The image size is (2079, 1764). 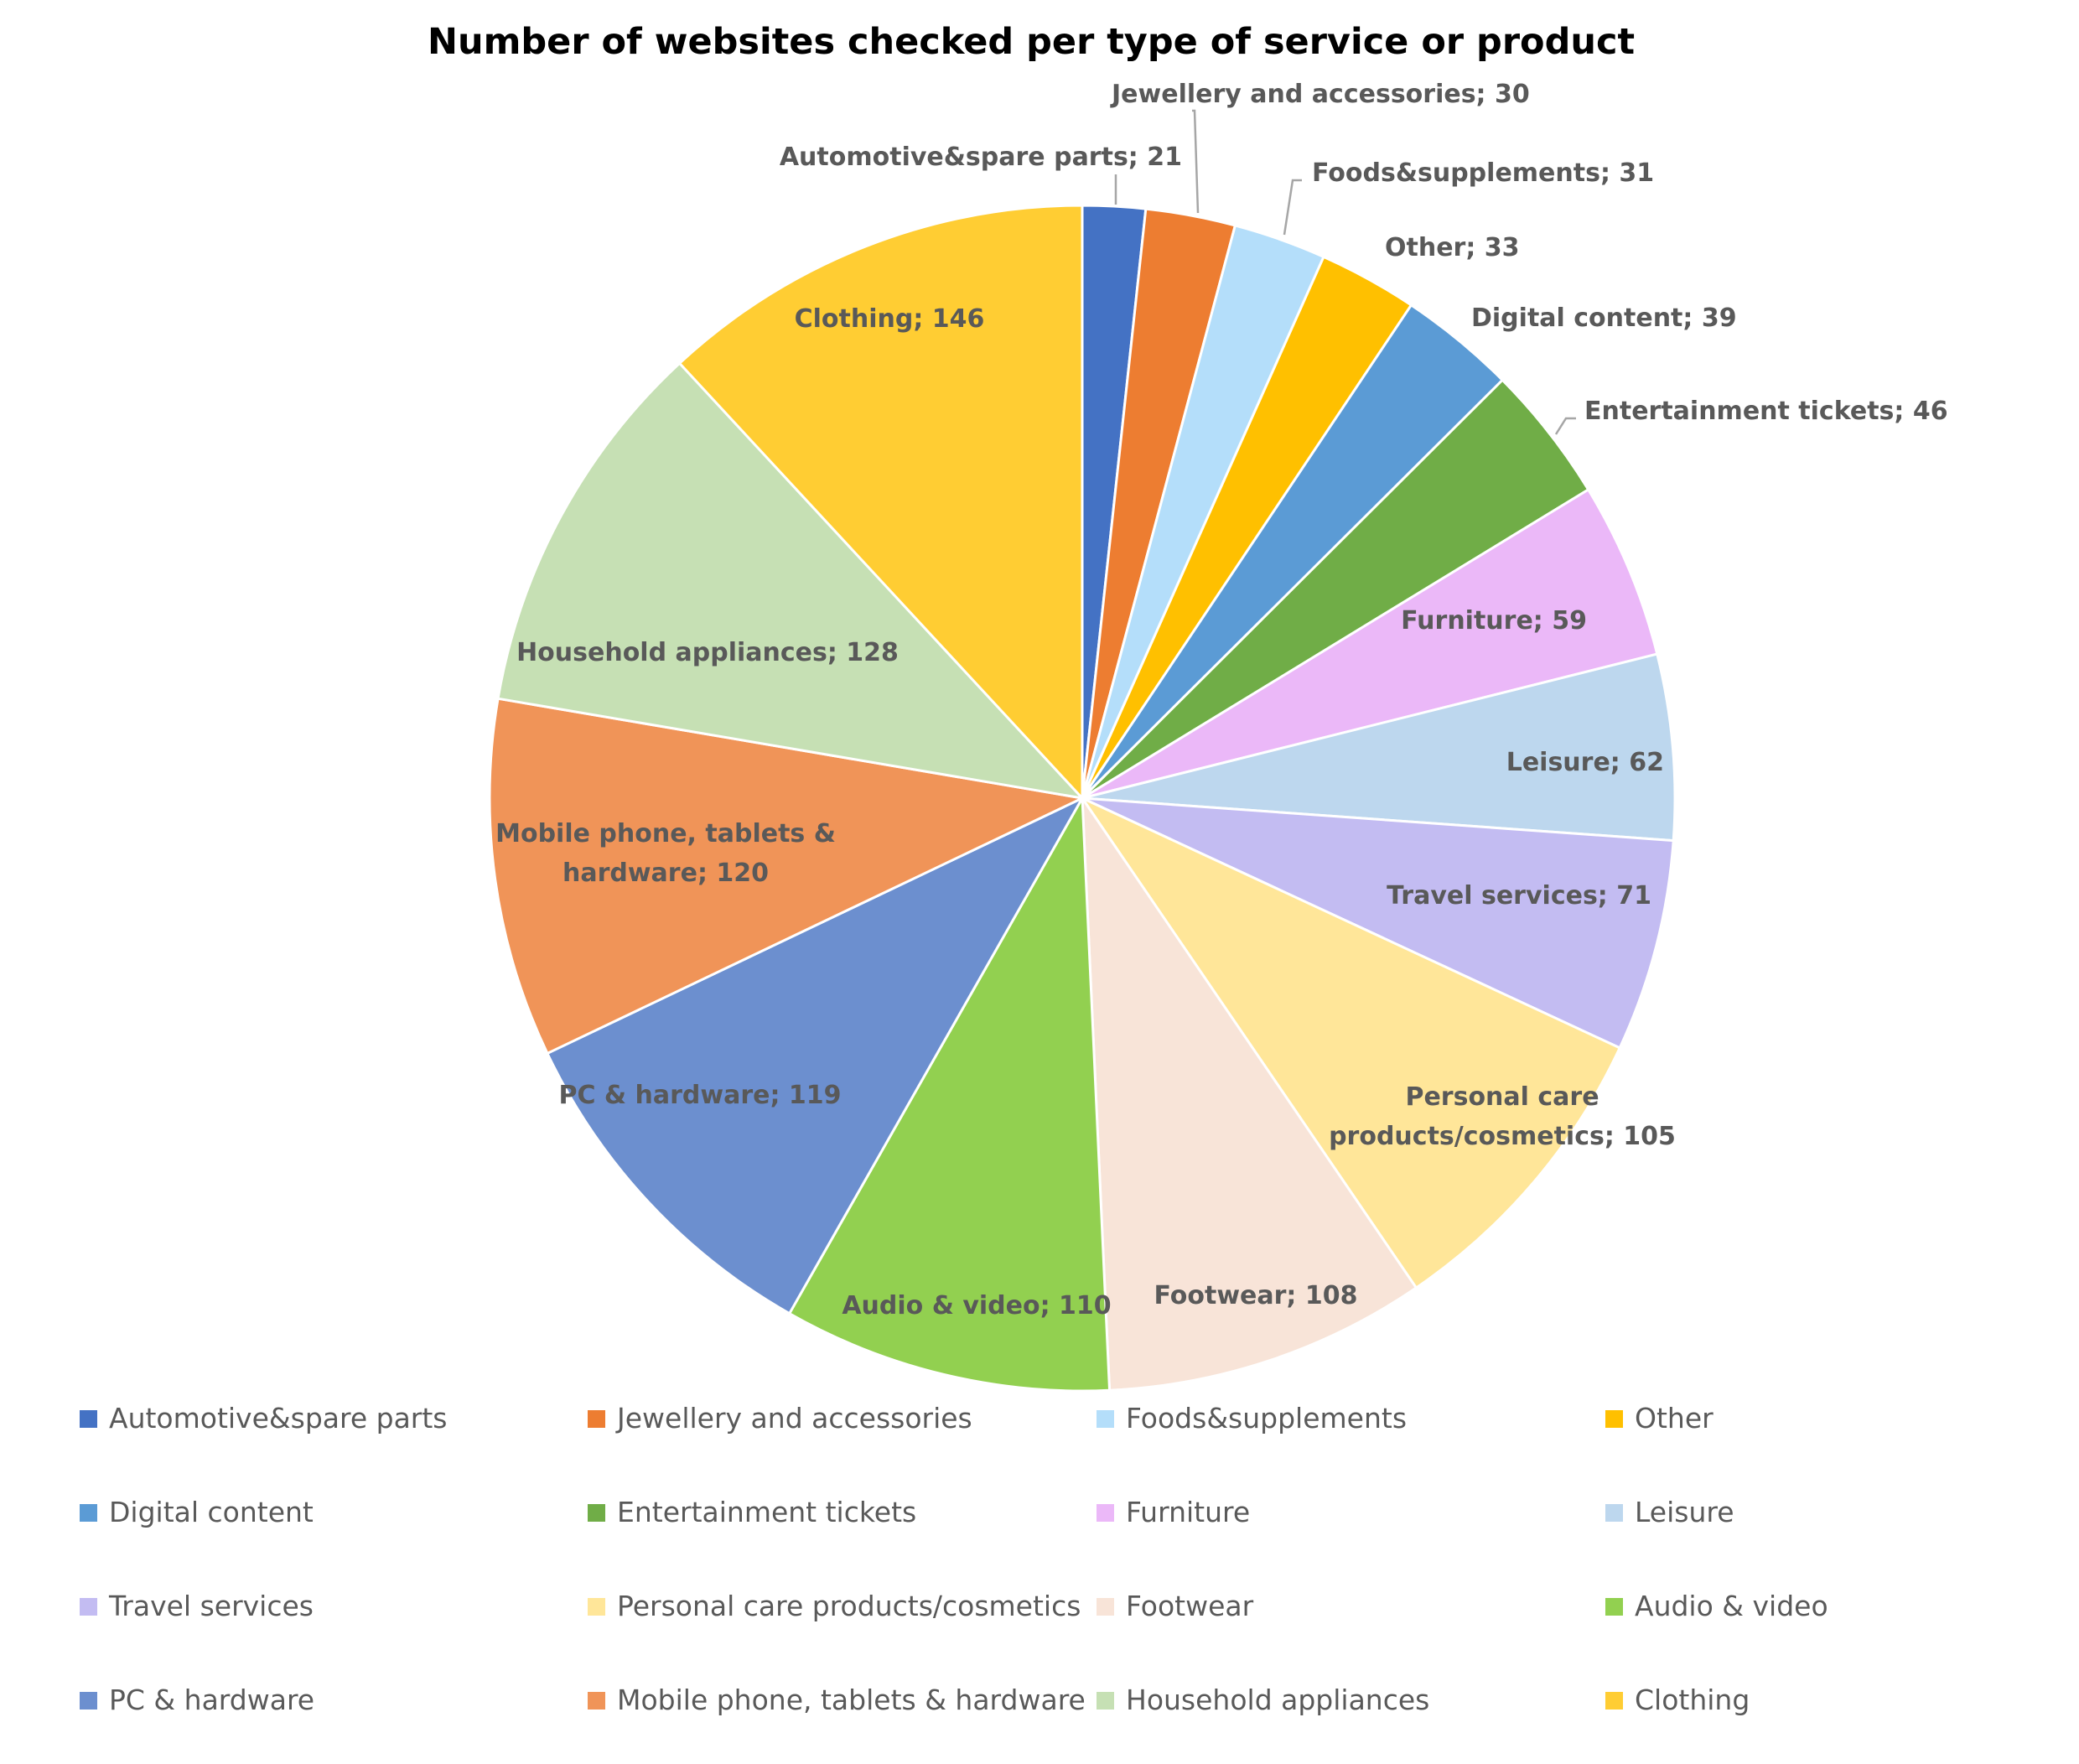 I want to click on legend-label: PC & hardware, so click(x=211, y=1700).